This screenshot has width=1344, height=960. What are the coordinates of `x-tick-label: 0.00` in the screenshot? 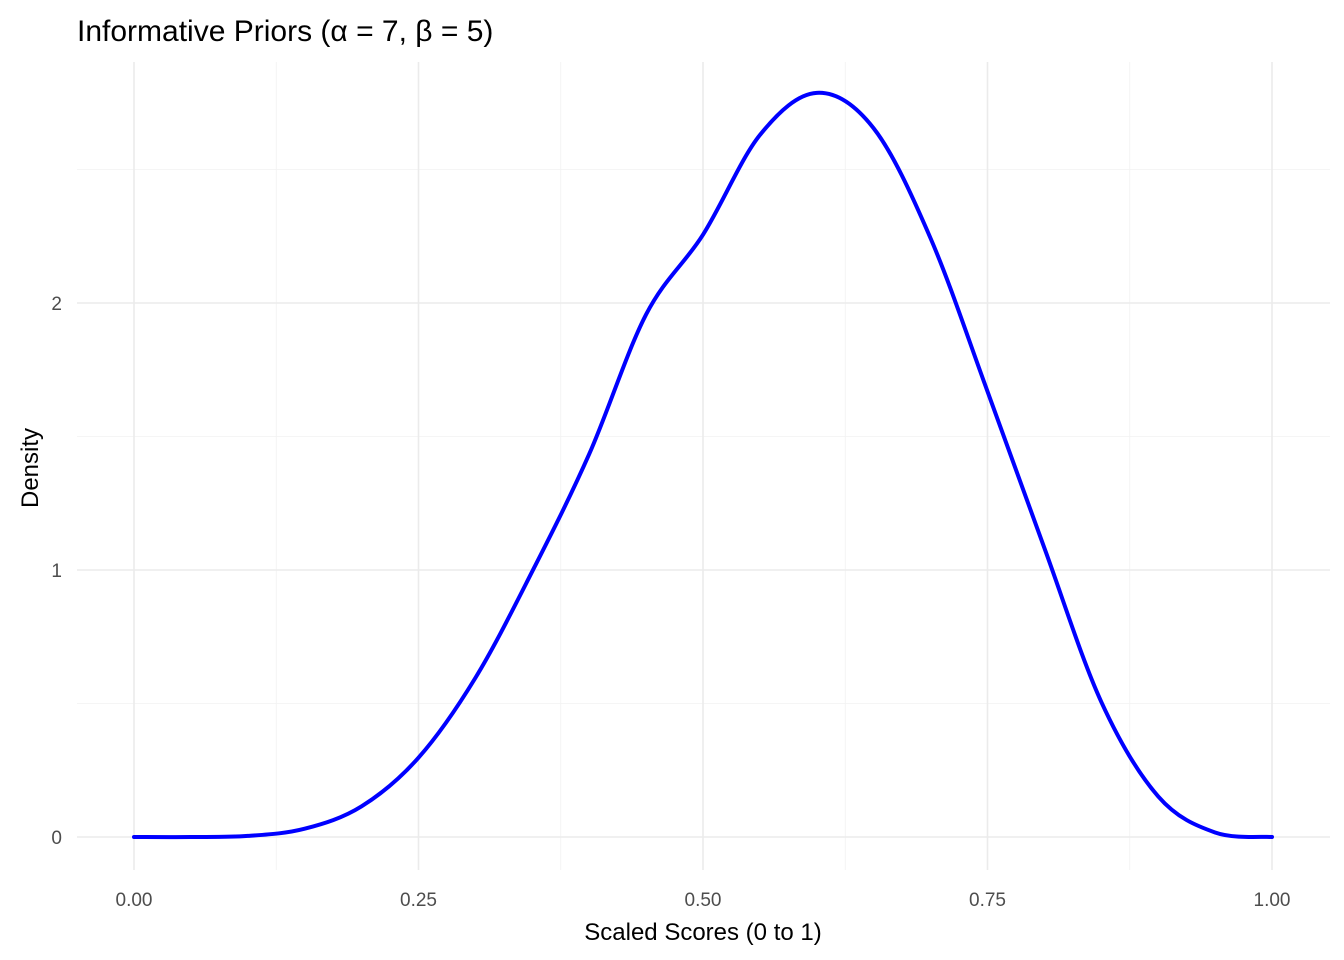 It's located at (134, 900).